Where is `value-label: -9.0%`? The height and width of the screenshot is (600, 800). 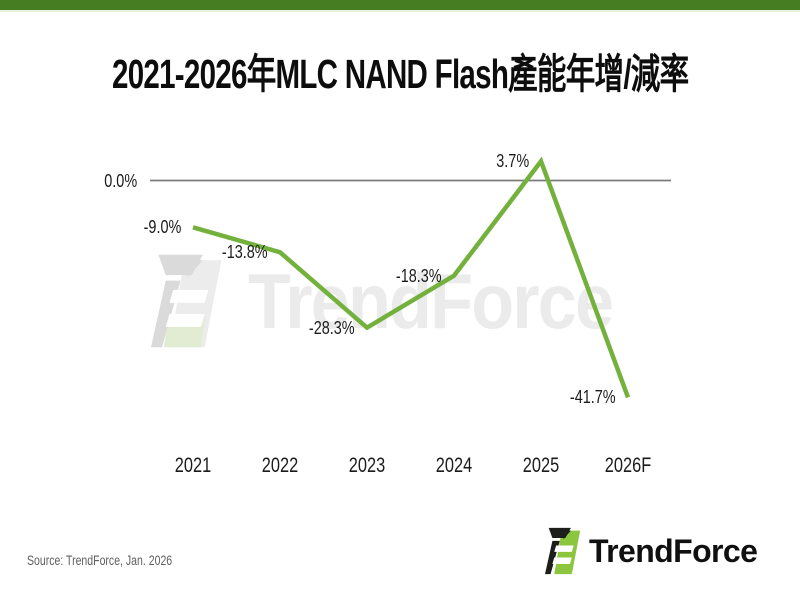
value-label: -9.0% is located at coordinates (162, 227).